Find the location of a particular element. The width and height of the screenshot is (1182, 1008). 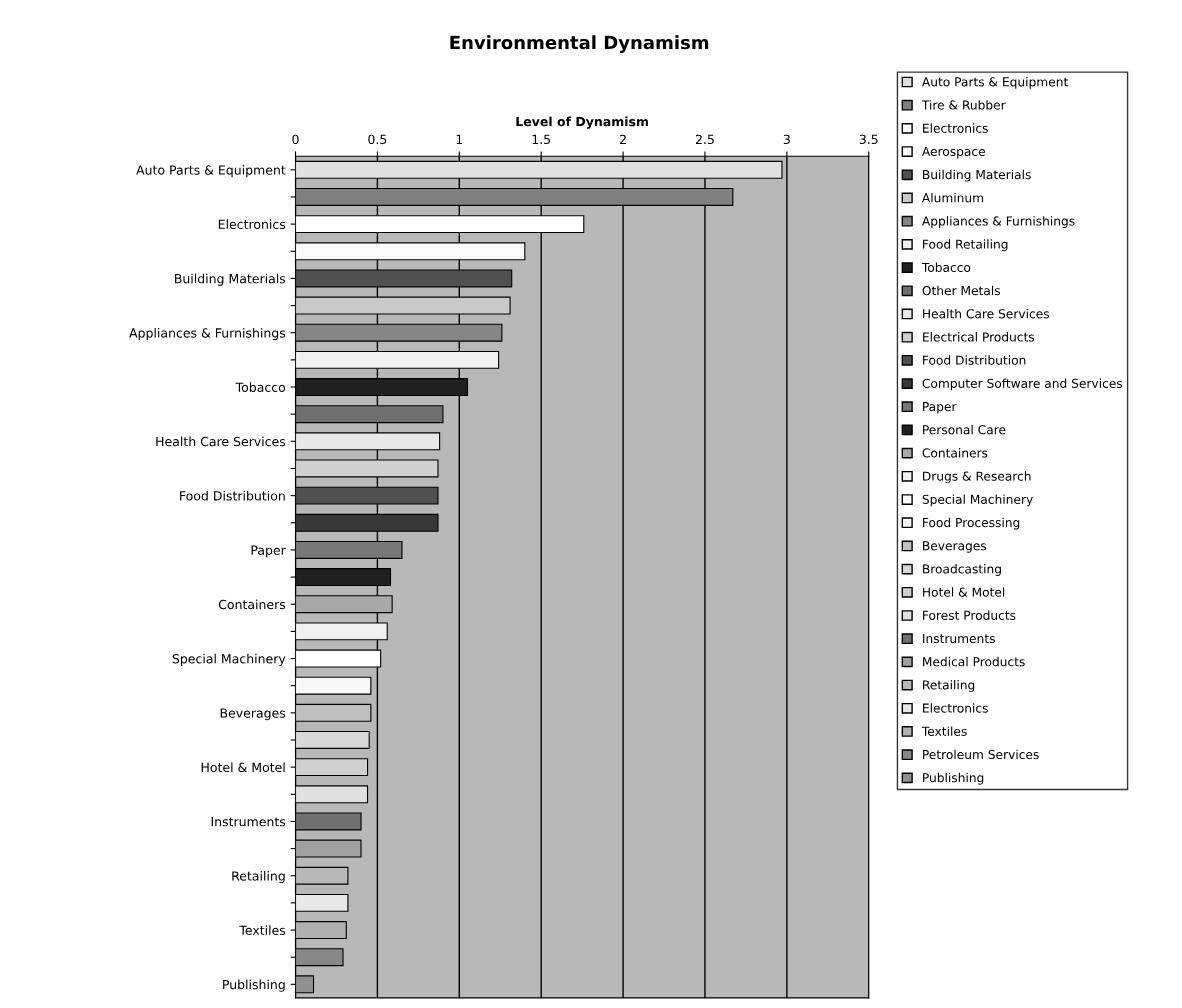

legend-label: Tire & Rubber is located at coordinates (963, 105).